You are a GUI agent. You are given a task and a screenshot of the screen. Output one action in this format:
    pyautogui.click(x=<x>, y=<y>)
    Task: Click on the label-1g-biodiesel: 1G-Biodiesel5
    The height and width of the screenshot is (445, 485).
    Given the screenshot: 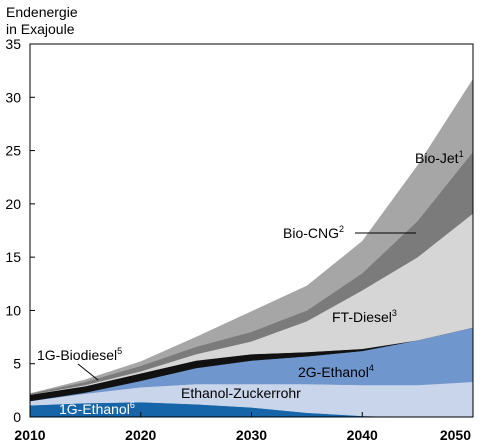 What is the action you would take?
    pyautogui.click(x=79, y=354)
    